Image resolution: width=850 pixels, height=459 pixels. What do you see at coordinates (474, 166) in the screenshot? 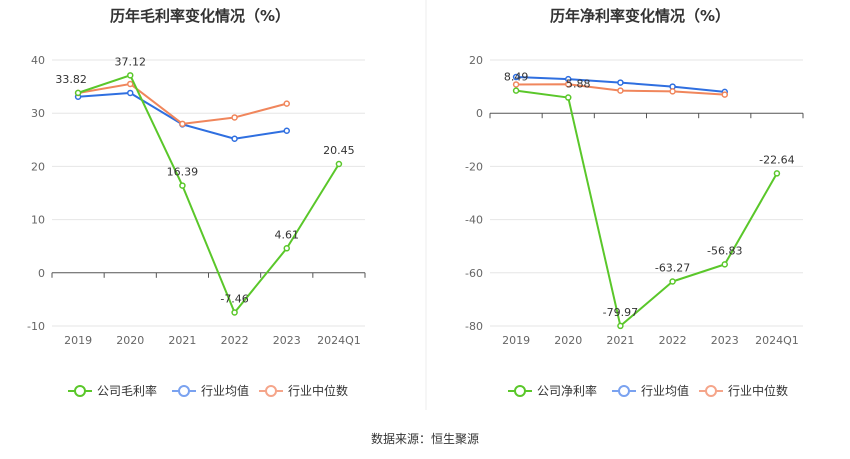
I see `y-tick-label: -20` at bounding box center [474, 166].